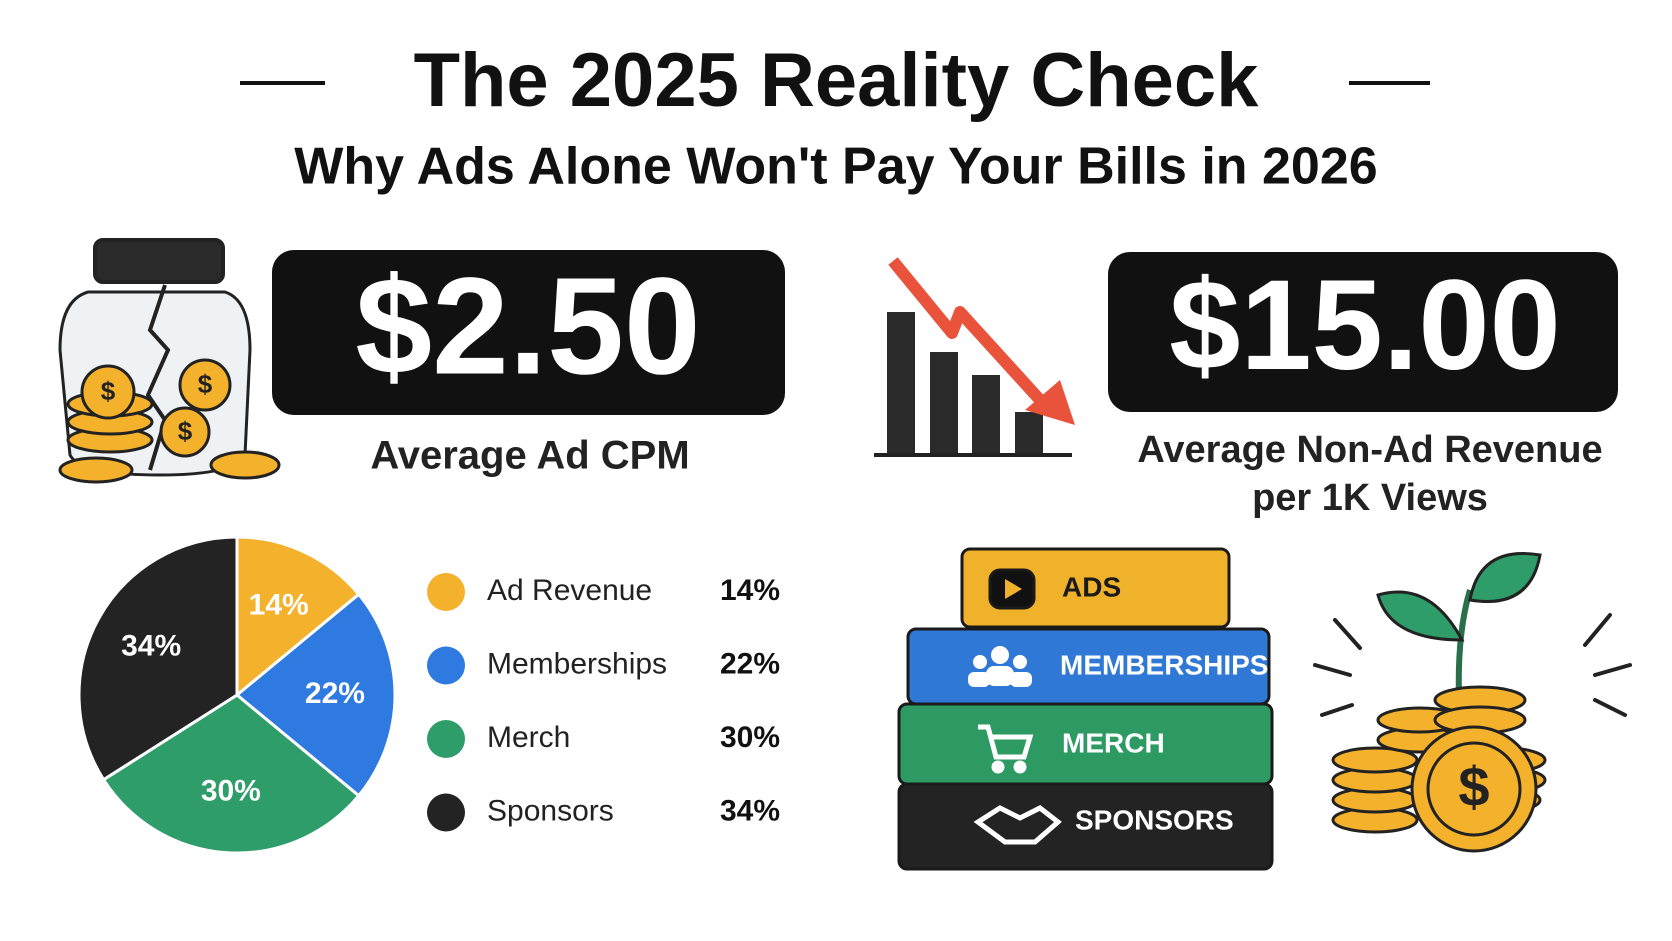 This screenshot has height=941, width=1672. What do you see at coordinates (1154, 819) in the screenshot?
I see `block-label: SPONSORS` at bounding box center [1154, 819].